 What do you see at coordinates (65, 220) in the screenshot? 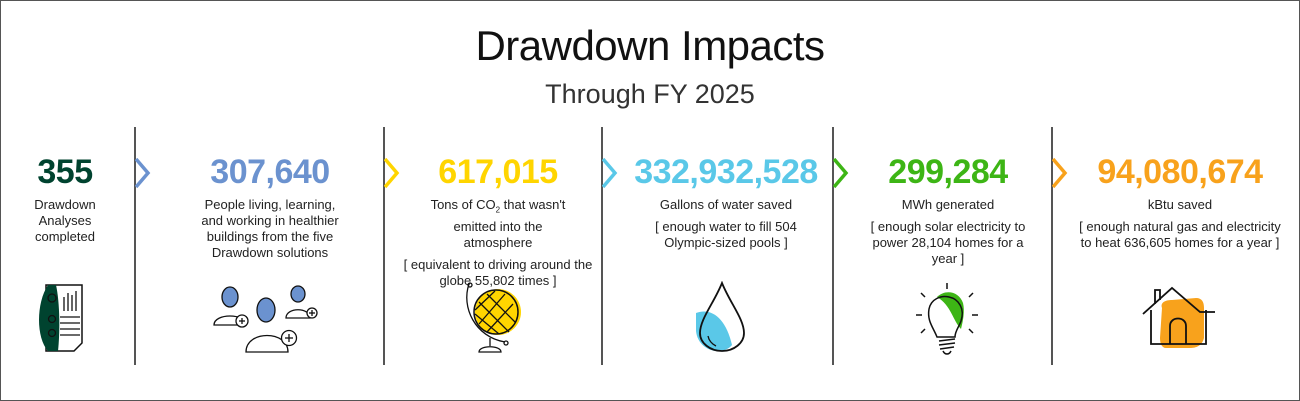
I see `stat-description: Drawdown Analyses completed` at bounding box center [65, 220].